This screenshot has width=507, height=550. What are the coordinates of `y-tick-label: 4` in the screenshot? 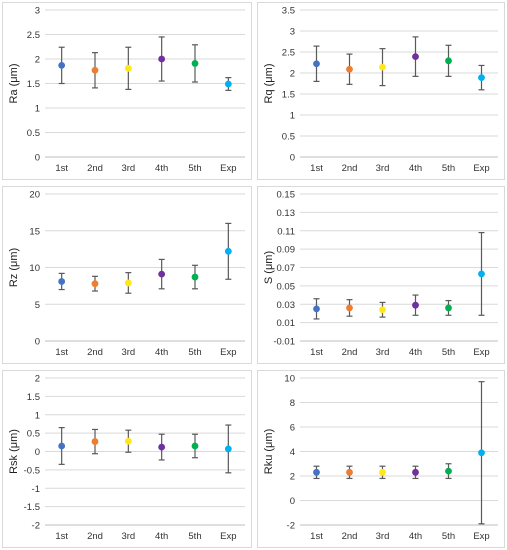 It's located at (292, 452).